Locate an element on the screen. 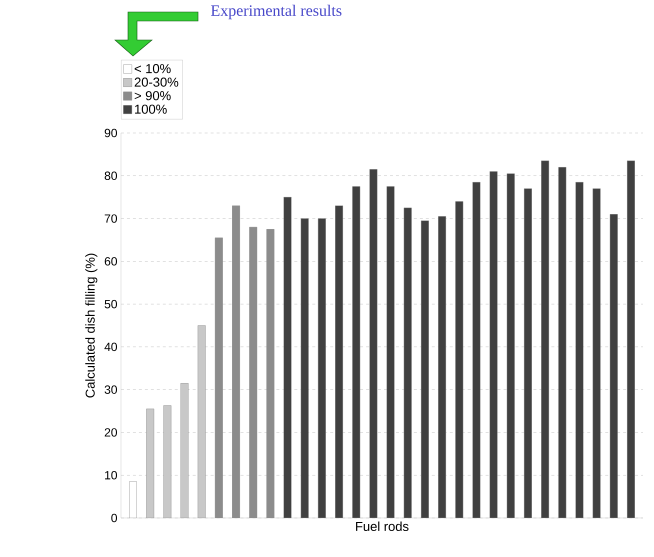 The image size is (654, 557). y-tick-label: 0 is located at coordinates (114, 518).